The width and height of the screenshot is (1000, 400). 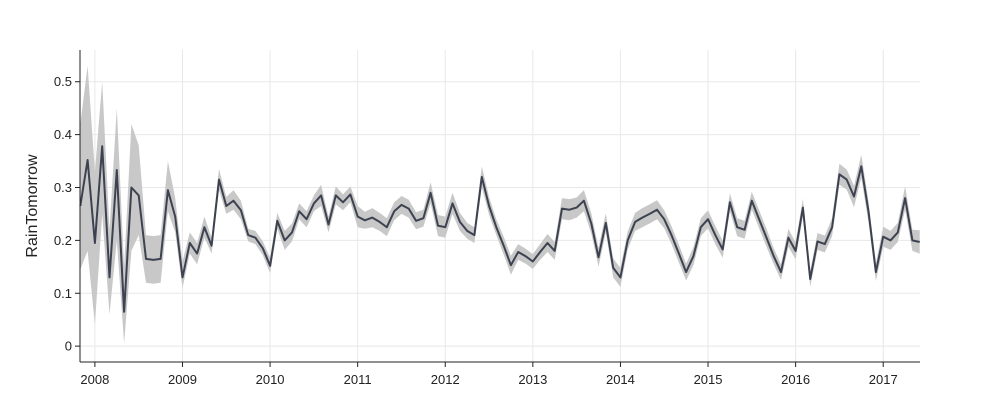 What do you see at coordinates (182, 379) in the screenshot?
I see `x-tick-label: 2009` at bounding box center [182, 379].